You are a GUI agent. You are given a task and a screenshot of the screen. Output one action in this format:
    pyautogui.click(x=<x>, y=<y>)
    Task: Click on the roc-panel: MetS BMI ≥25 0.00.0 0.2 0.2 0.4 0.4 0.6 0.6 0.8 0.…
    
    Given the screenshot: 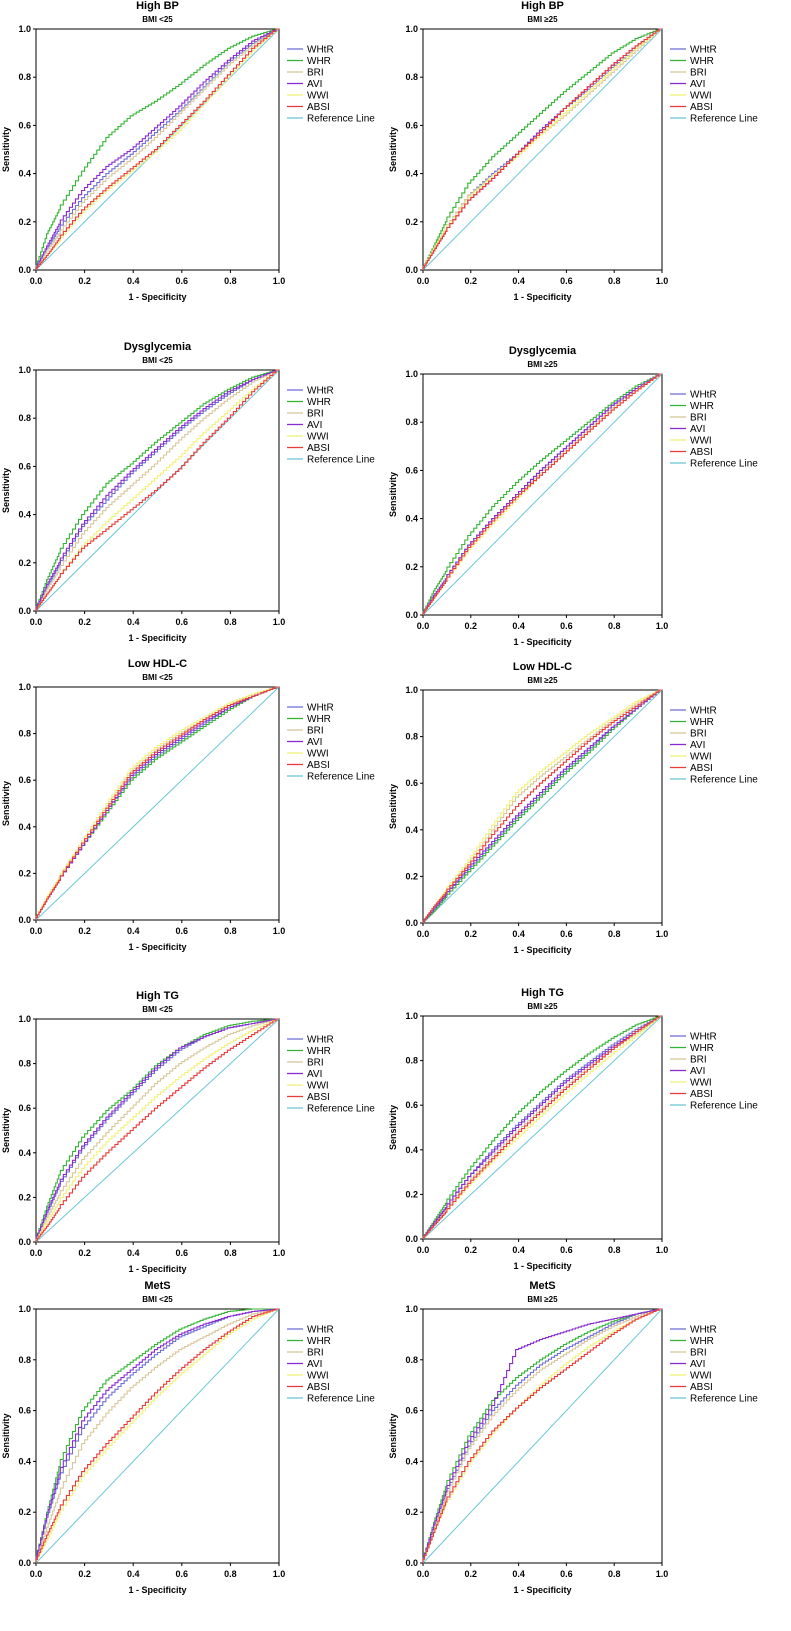 What is the action you would take?
    pyautogui.click(x=573, y=1437)
    